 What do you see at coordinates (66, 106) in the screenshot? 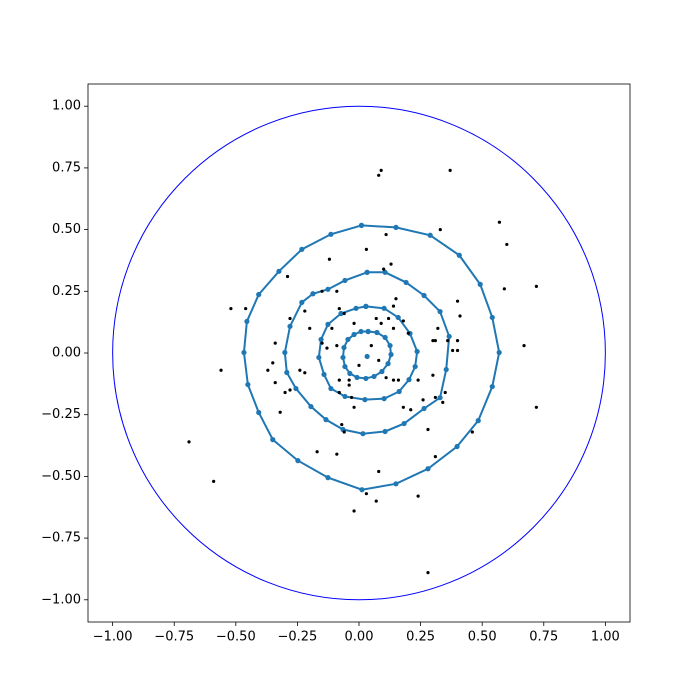
I see `y-tick-label: 1.00` at bounding box center [66, 106].